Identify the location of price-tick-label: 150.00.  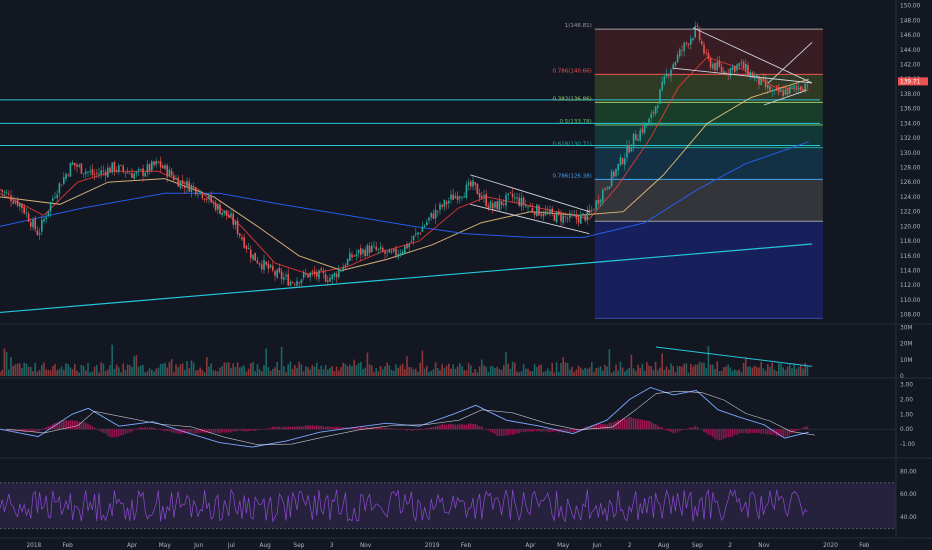
(910, 7).